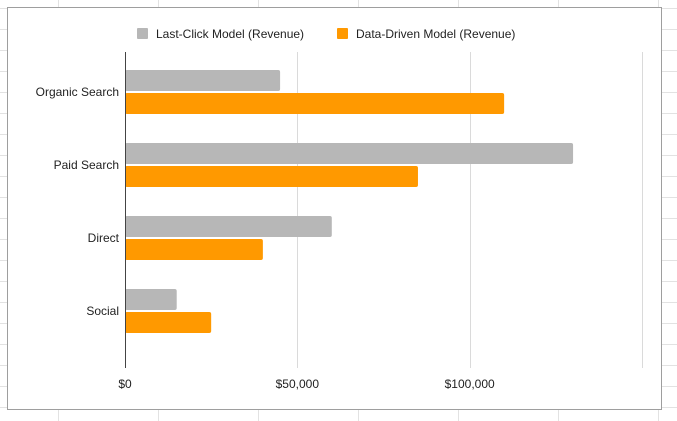 The width and height of the screenshot is (677, 421). Describe the element at coordinates (102, 311) in the screenshot. I see `category-label-social: Social` at that location.